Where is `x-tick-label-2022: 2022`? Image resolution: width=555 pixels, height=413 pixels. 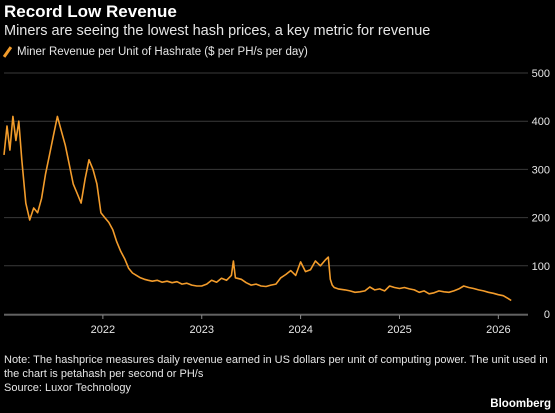
x-tick-label-2022: 2022 is located at coordinates (103, 330).